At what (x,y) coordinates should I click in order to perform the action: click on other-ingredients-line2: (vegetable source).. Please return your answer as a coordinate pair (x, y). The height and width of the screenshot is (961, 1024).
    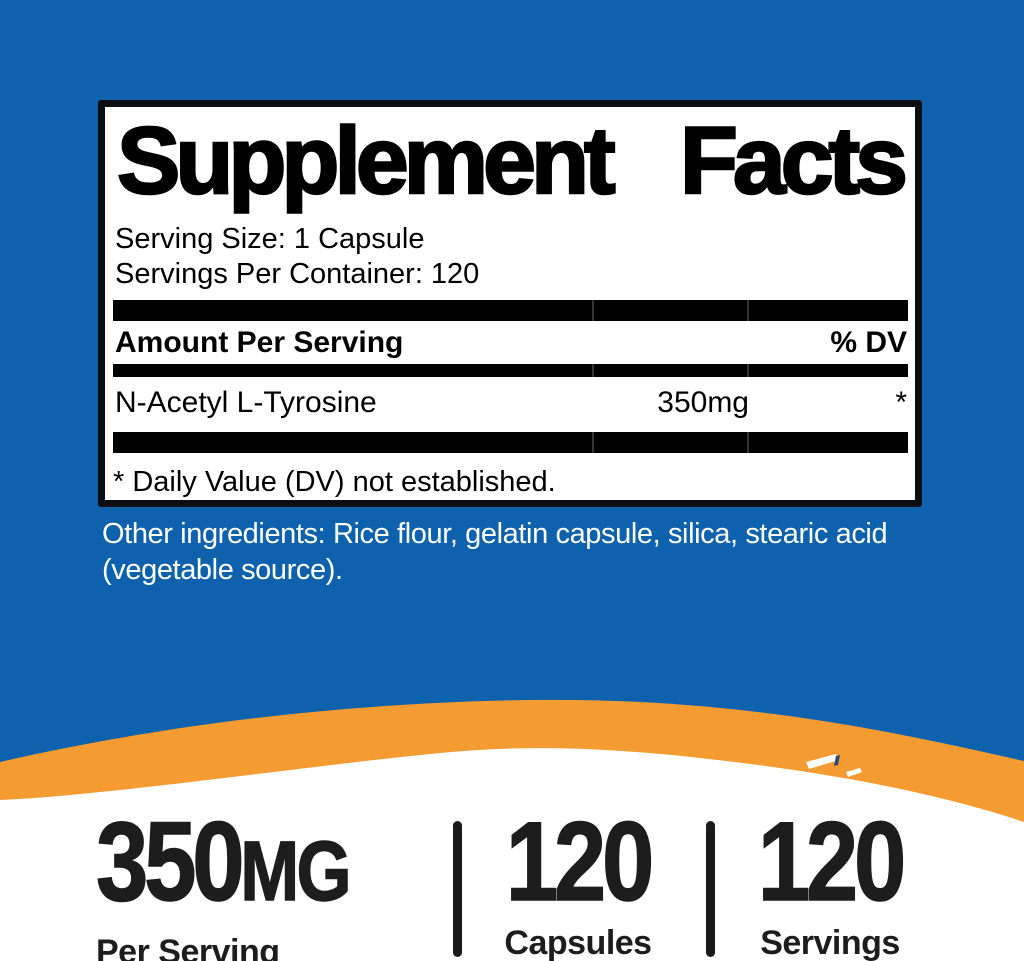
    Looking at the image, I should click on (222, 570).